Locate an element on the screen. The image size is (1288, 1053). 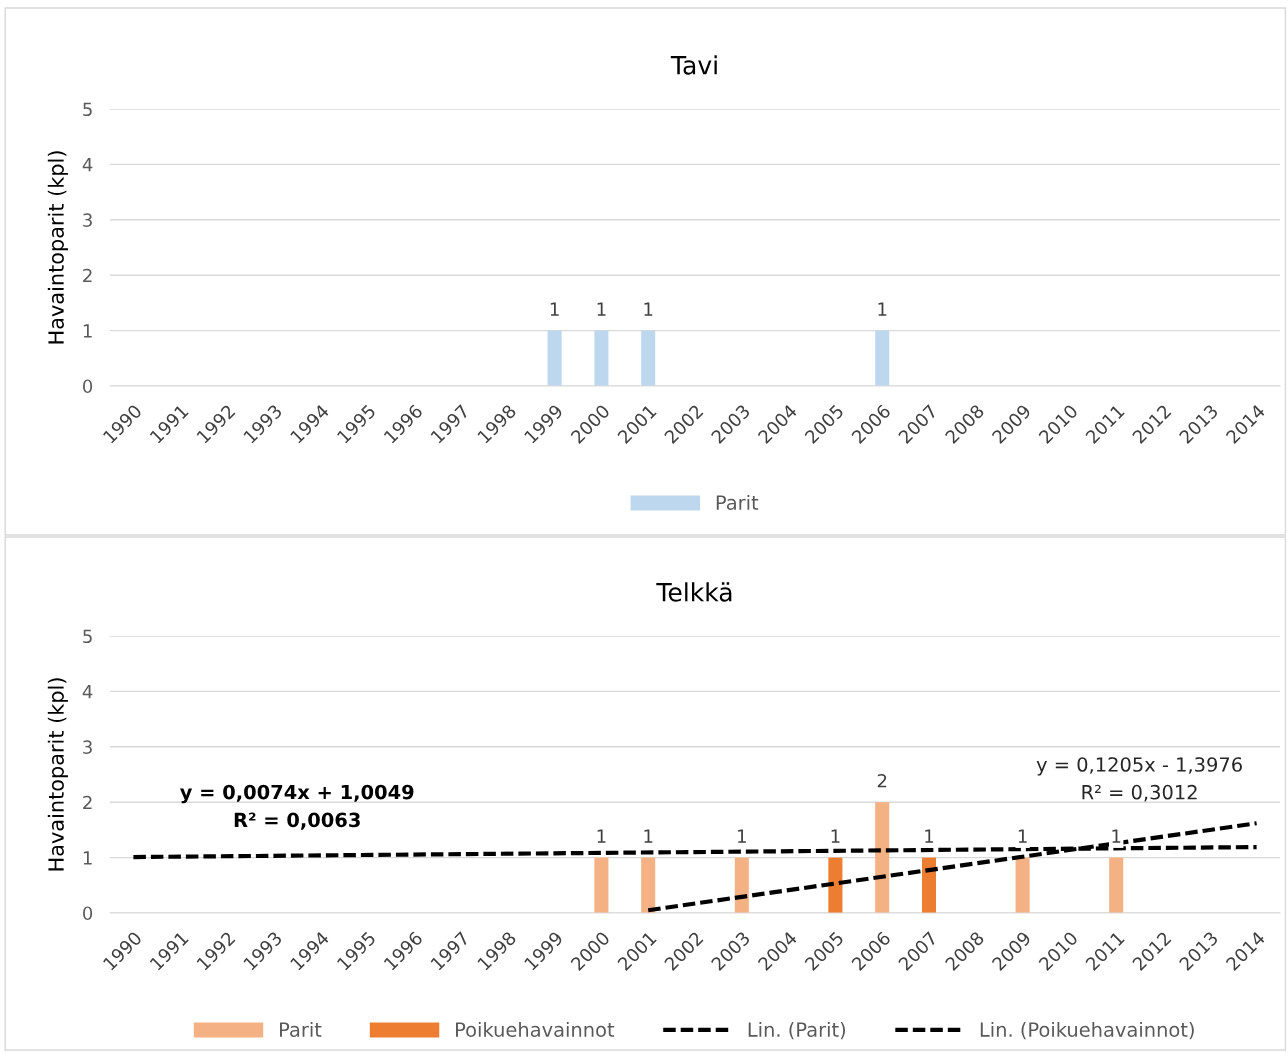
legend-label: Lin. (Poikuehavainnot) is located at coordinates (1087, 1030).